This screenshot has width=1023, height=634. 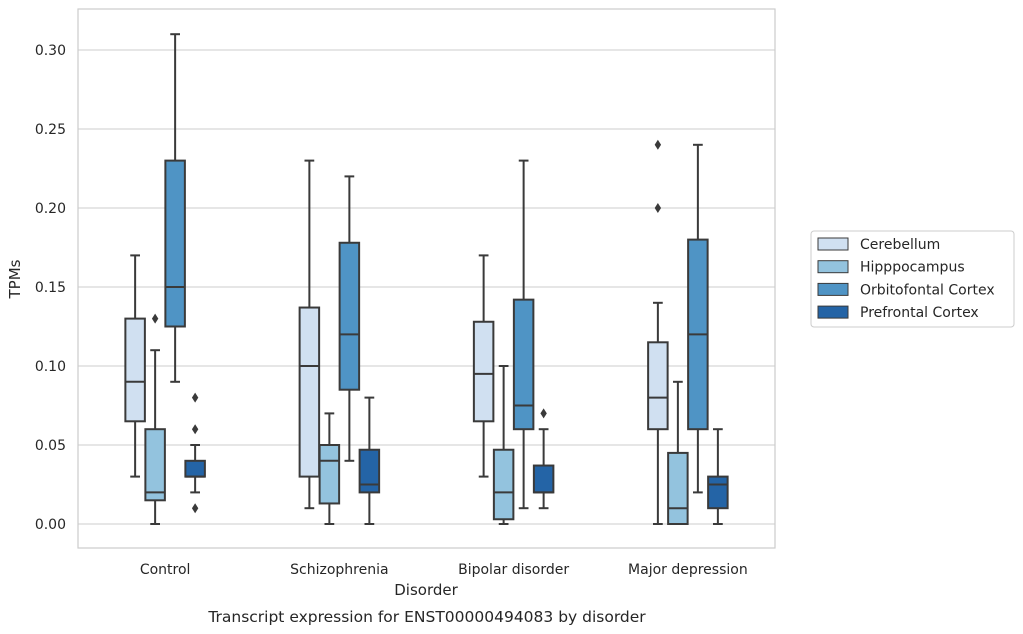 I want to click on y-tick-label: 0.25, so click(x=50, y=130).